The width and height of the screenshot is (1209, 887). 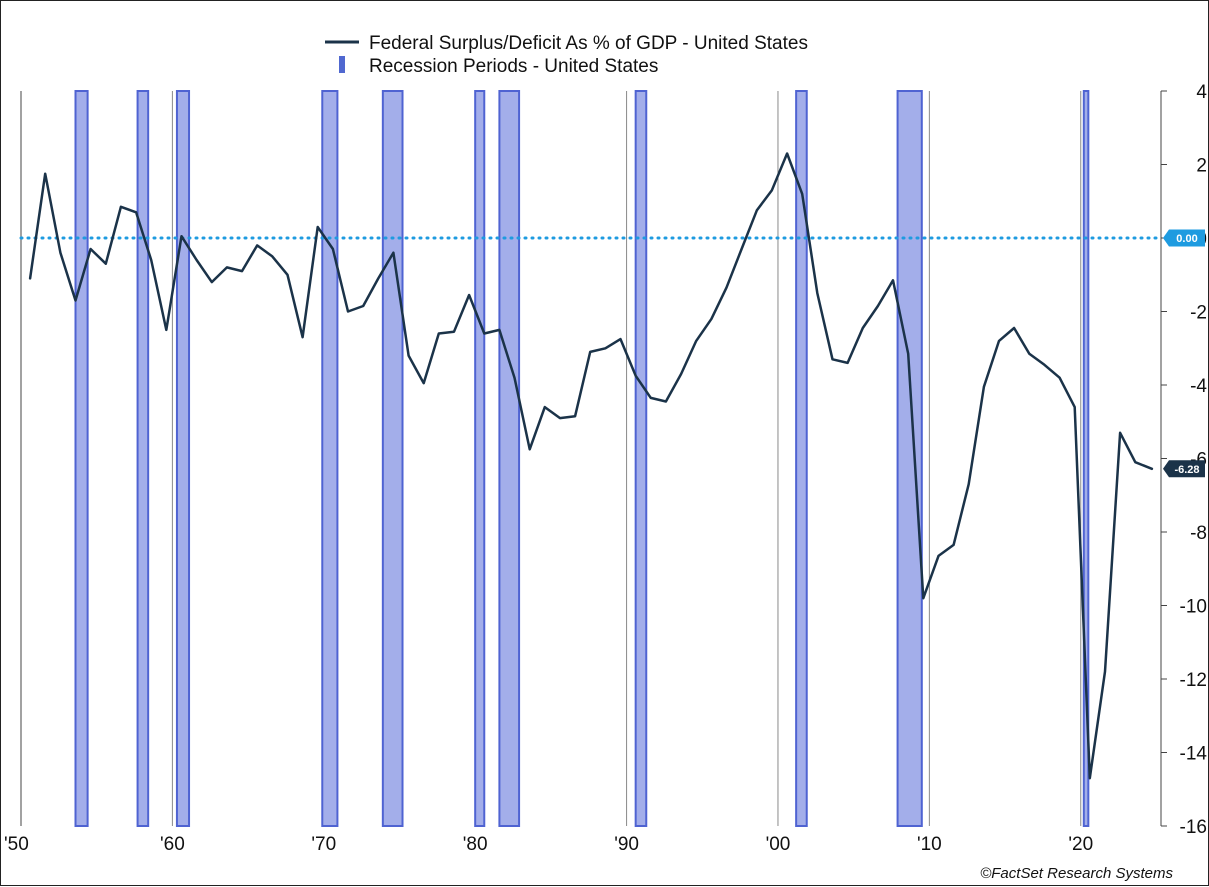 I want to click on y-tick-label: -10, so click(x=1193, y=607).